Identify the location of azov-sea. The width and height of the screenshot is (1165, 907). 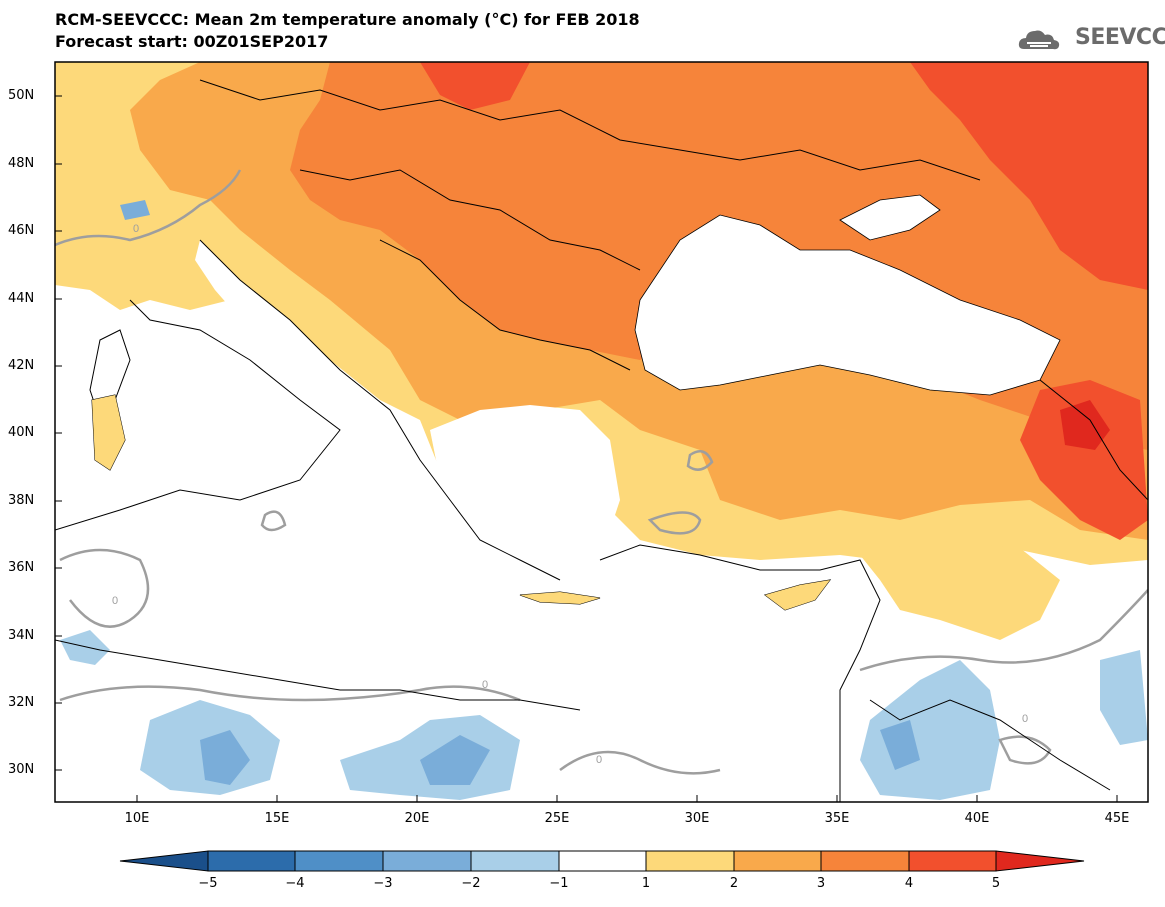
(890, 217).